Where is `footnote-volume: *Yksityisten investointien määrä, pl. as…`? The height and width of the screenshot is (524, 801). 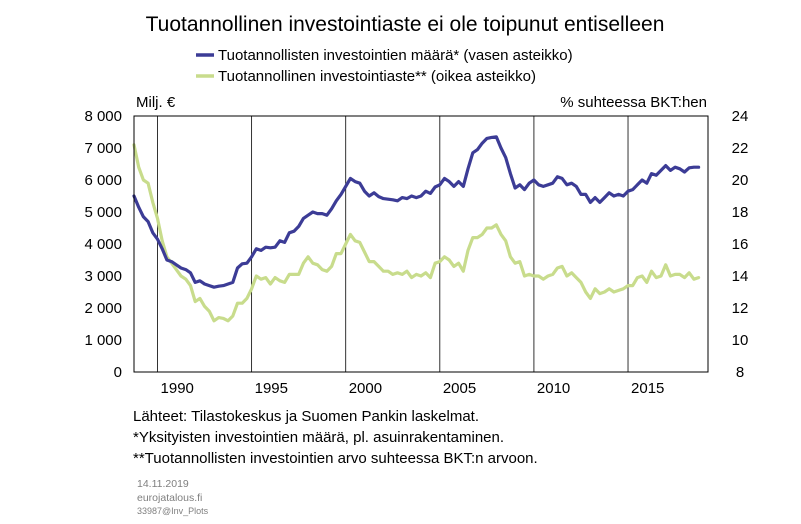
footnote-volume: *Yksityisten investointien määrä, pl. as… is located at coordinates (318, 437).